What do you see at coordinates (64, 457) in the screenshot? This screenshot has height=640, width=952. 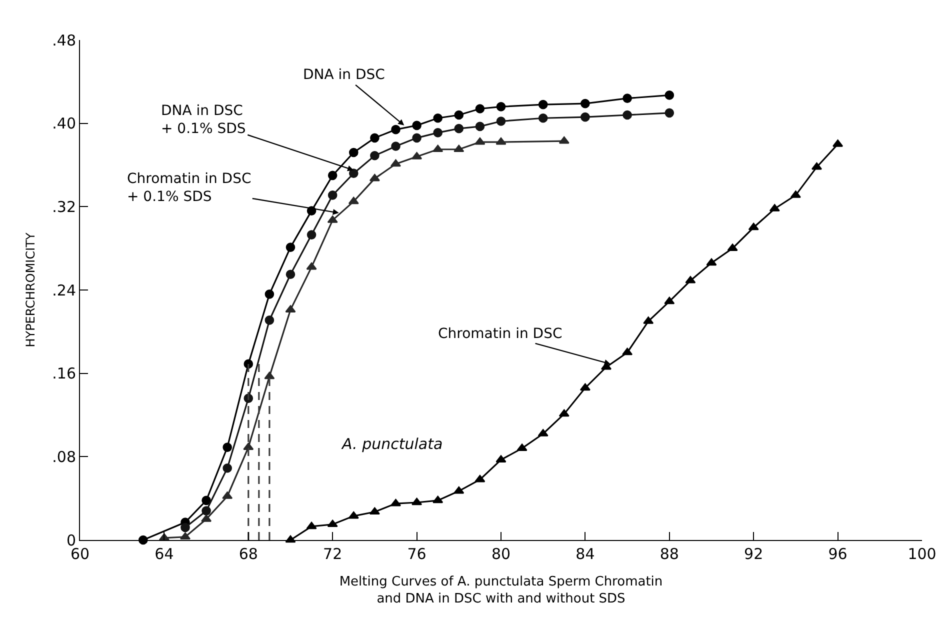 I see `y-tick-label: .08` at bounding box center [64, 457].